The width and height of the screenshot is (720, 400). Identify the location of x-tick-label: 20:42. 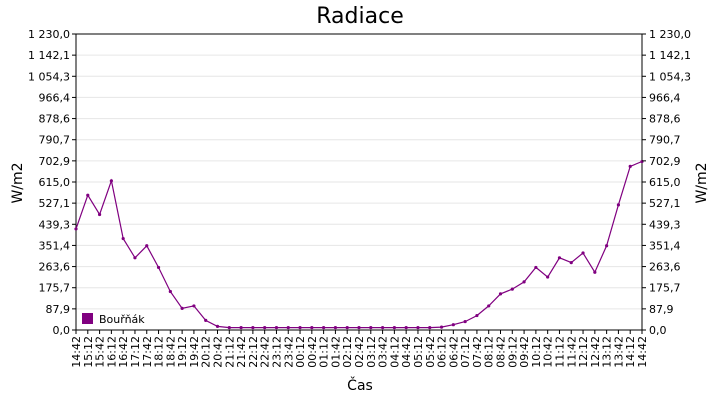
(218, 352).